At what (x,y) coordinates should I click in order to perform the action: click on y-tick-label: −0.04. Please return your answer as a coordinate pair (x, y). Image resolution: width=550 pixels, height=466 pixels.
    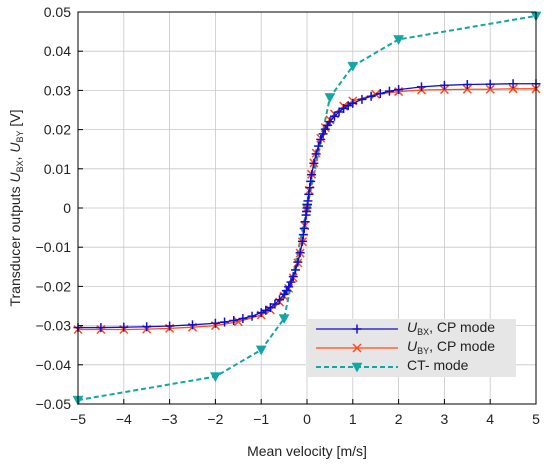
    Looking at the image, I should click on (54, 365).